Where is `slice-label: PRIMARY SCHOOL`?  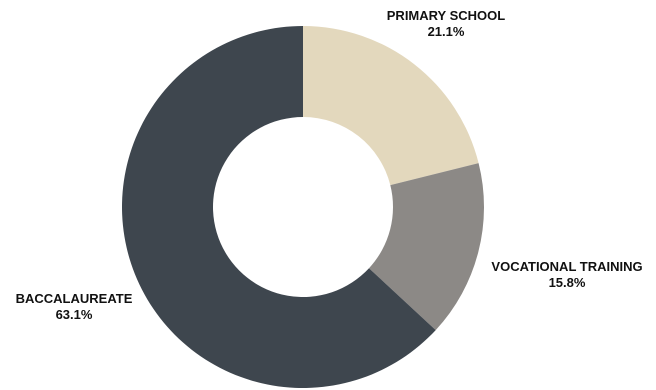 slice-label: PRIMARY SCHOOL is located at coordinates (446, 15).